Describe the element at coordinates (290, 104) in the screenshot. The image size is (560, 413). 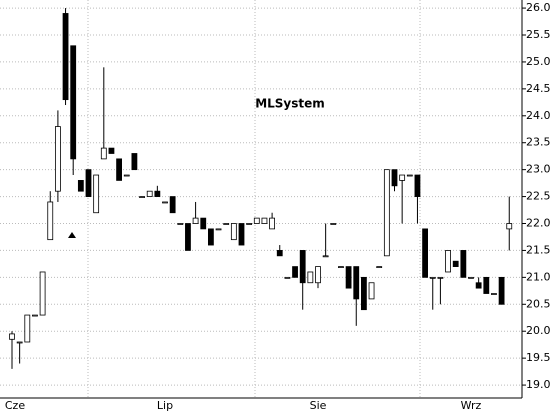
I see `chart-title: MLSystem` at that location.